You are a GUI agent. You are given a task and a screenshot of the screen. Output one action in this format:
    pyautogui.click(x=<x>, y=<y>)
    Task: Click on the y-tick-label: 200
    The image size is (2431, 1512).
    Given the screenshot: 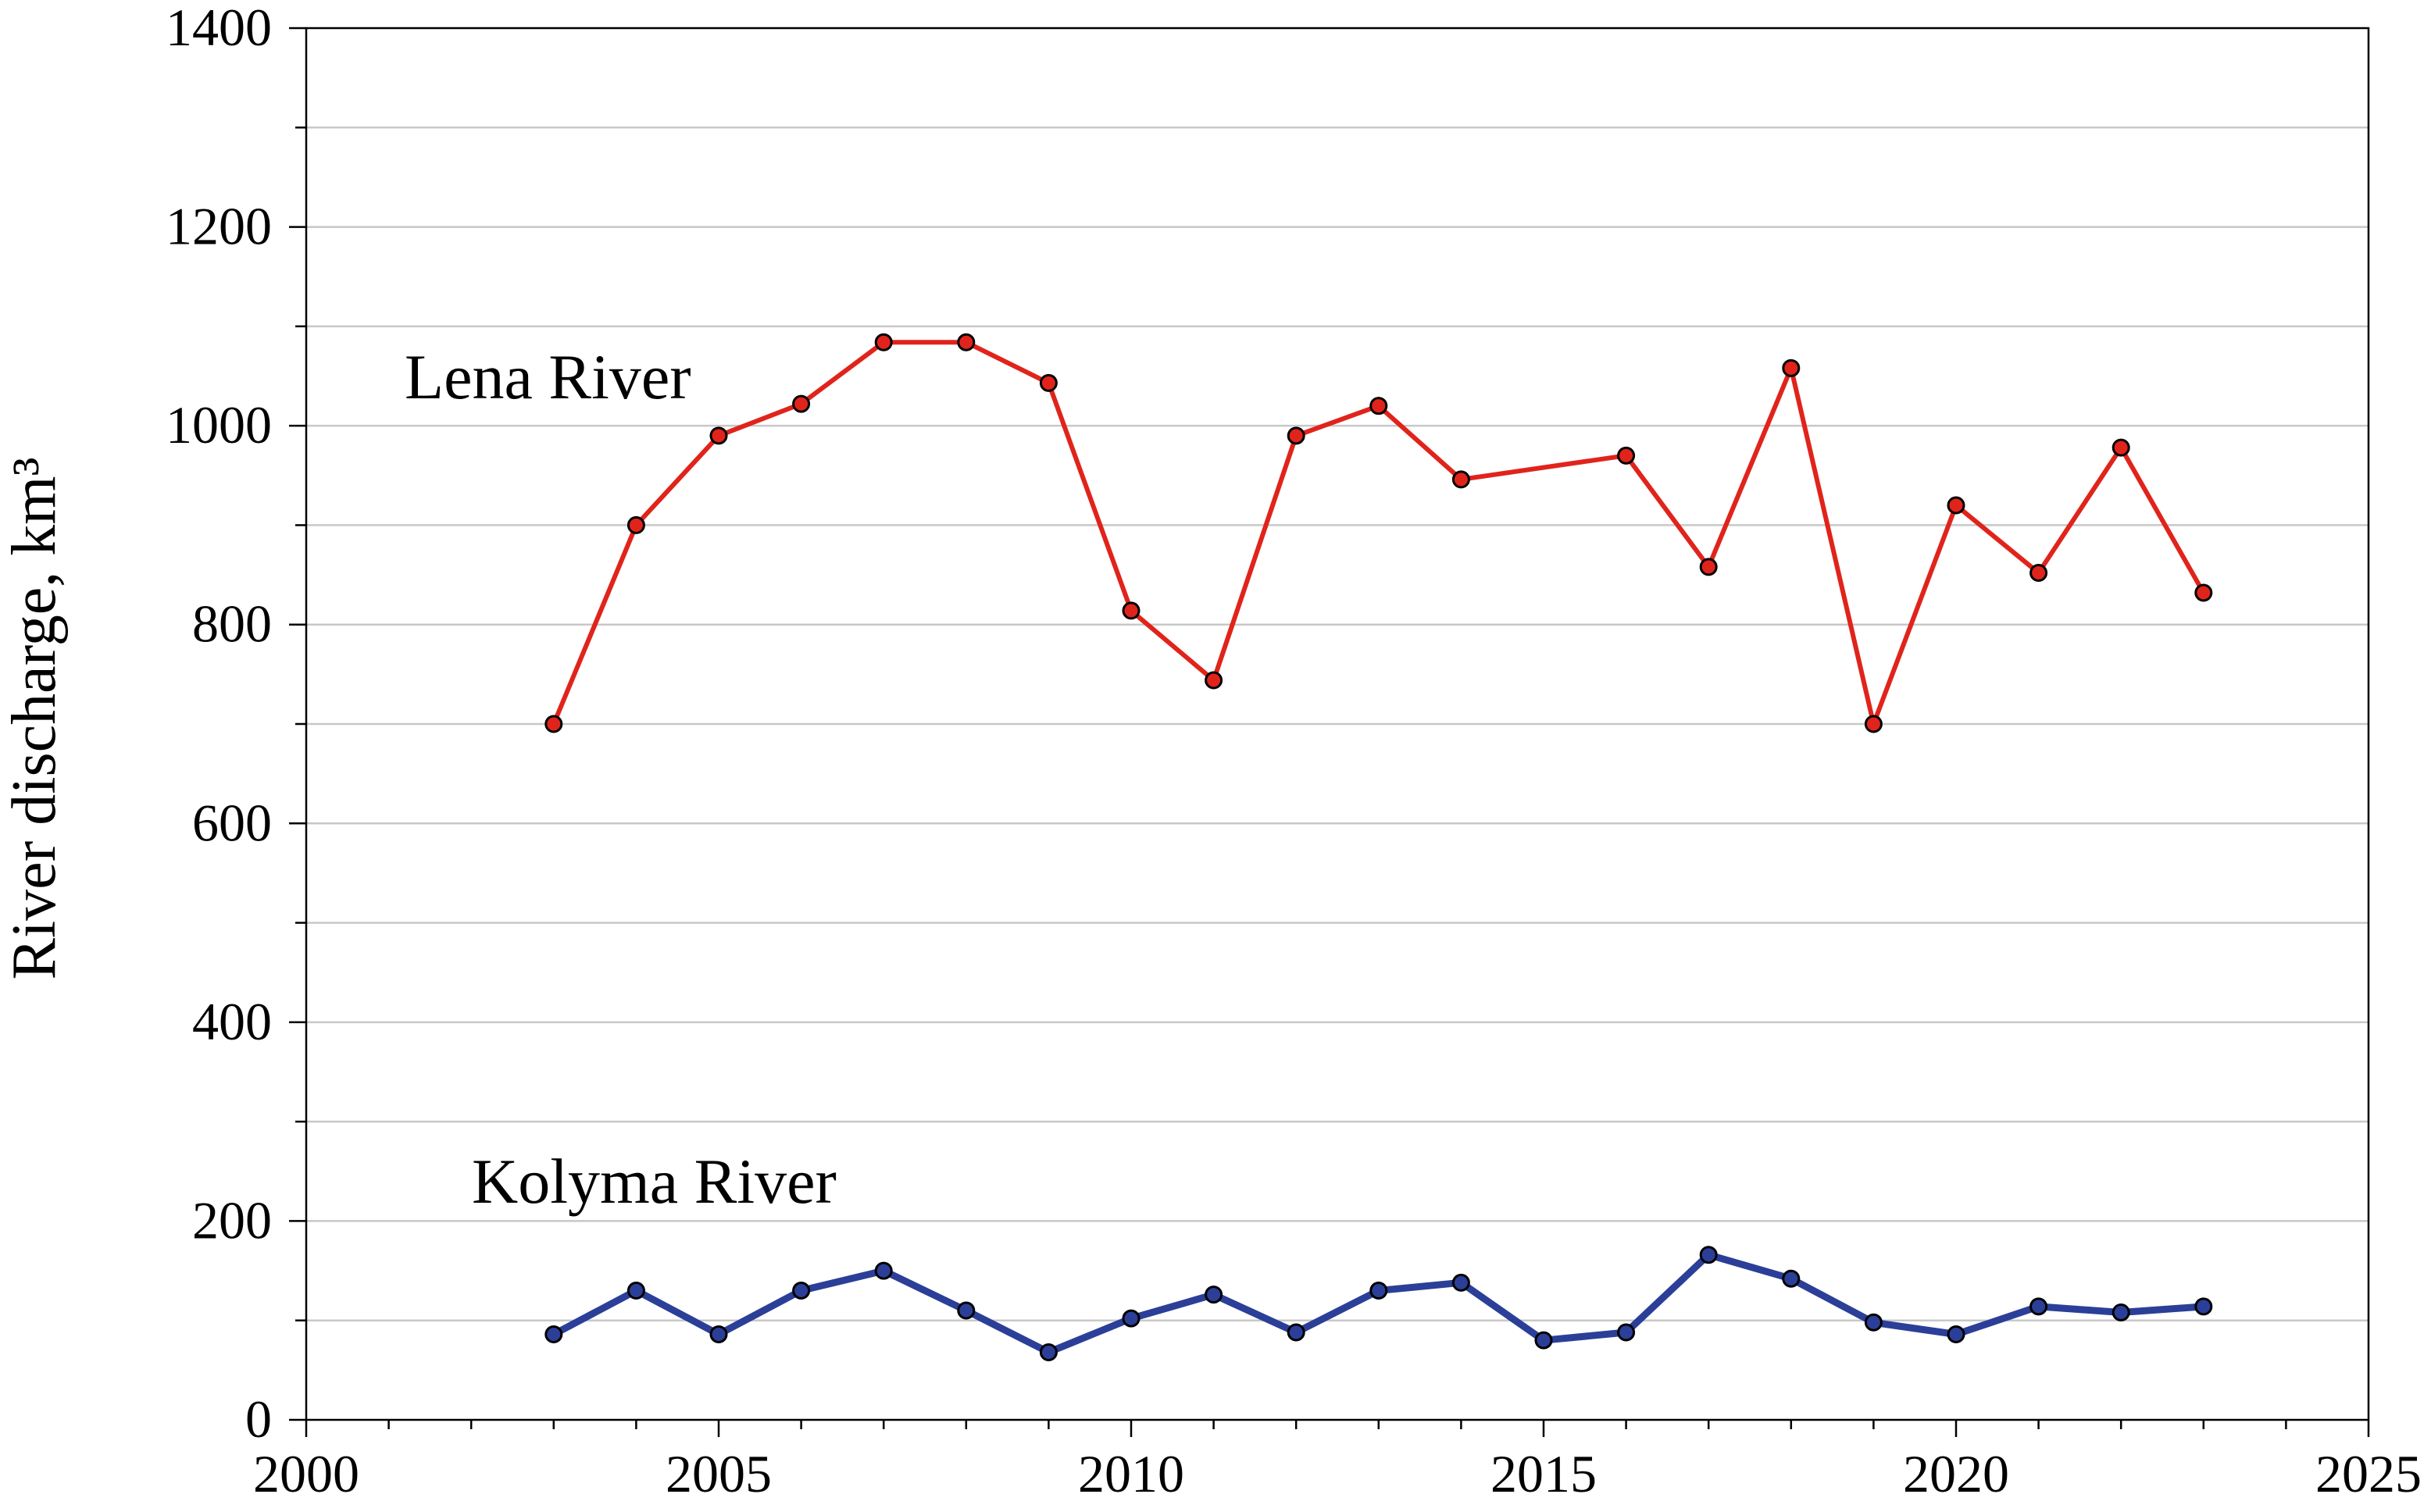 What is the action you would take?
    pyautogui.click(x=232, y=1220)
    